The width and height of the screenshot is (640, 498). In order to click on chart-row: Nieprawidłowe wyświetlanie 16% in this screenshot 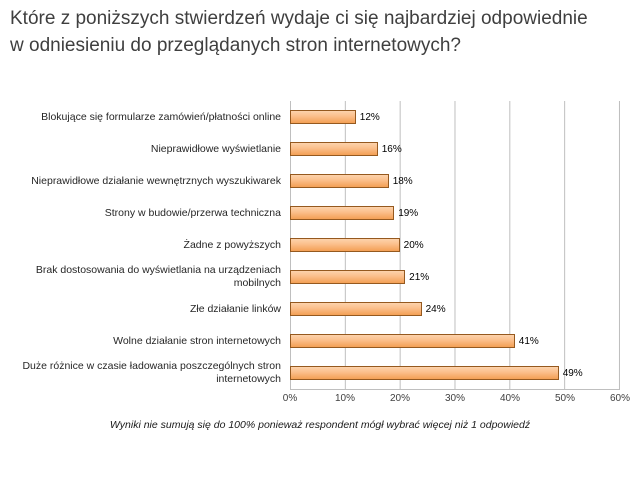, I will do `click(314, 149)`.